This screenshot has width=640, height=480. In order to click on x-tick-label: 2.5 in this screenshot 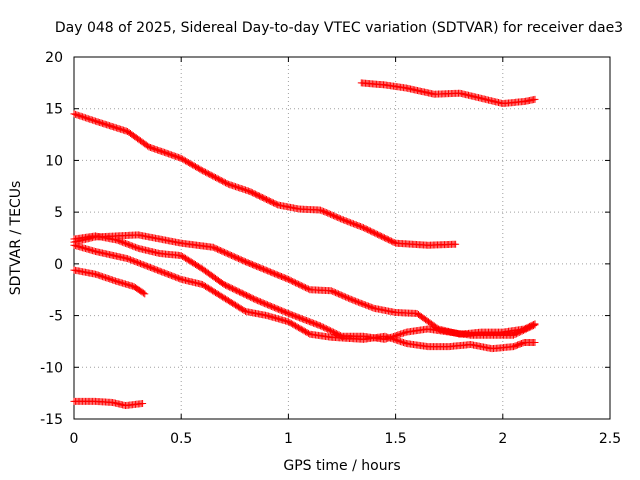, I will do `click(610, 439)`.